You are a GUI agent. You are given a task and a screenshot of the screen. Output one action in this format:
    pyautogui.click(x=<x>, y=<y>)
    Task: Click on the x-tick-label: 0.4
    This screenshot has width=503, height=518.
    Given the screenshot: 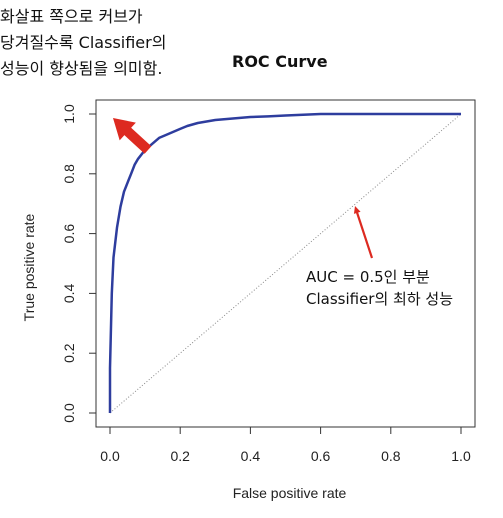 What is the action you would take?
    pyautogui.click(x=251, y=456)
    